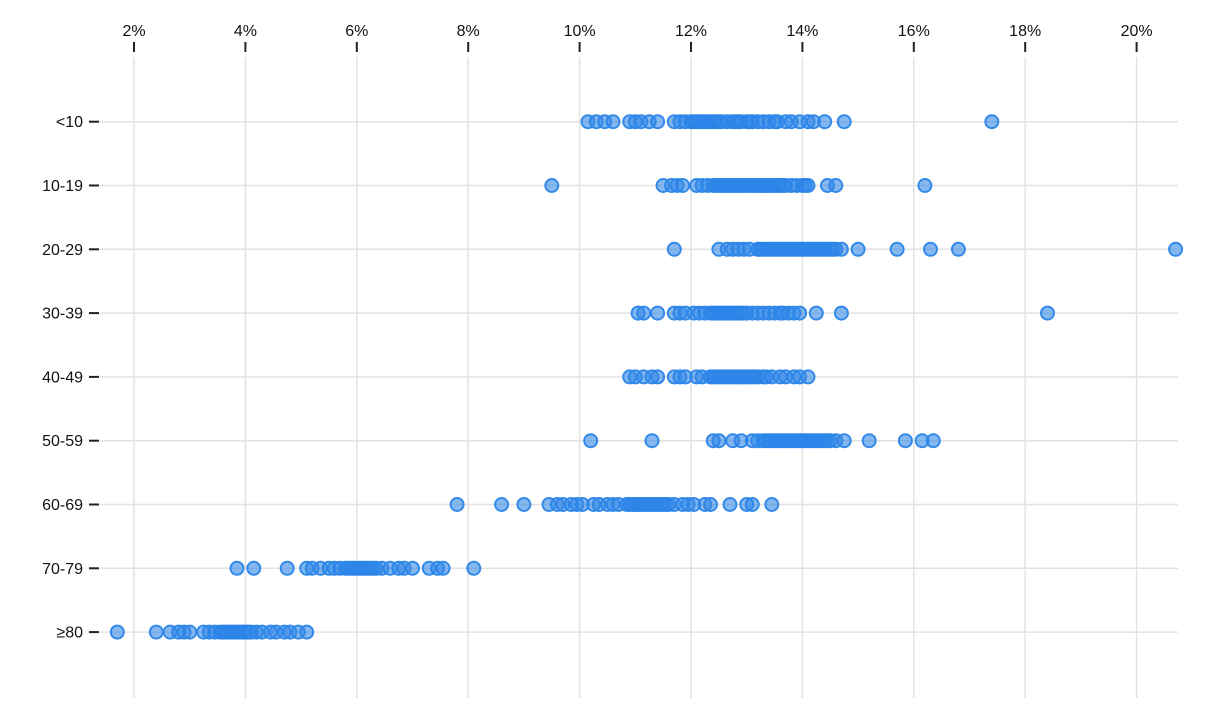 The width and height of the screenshot is (1216, 716). What do you see at coordinates (62, 441) in the screenshot?
I see `y-axis-category-label: 50-59` at bounding box center [62, 441].